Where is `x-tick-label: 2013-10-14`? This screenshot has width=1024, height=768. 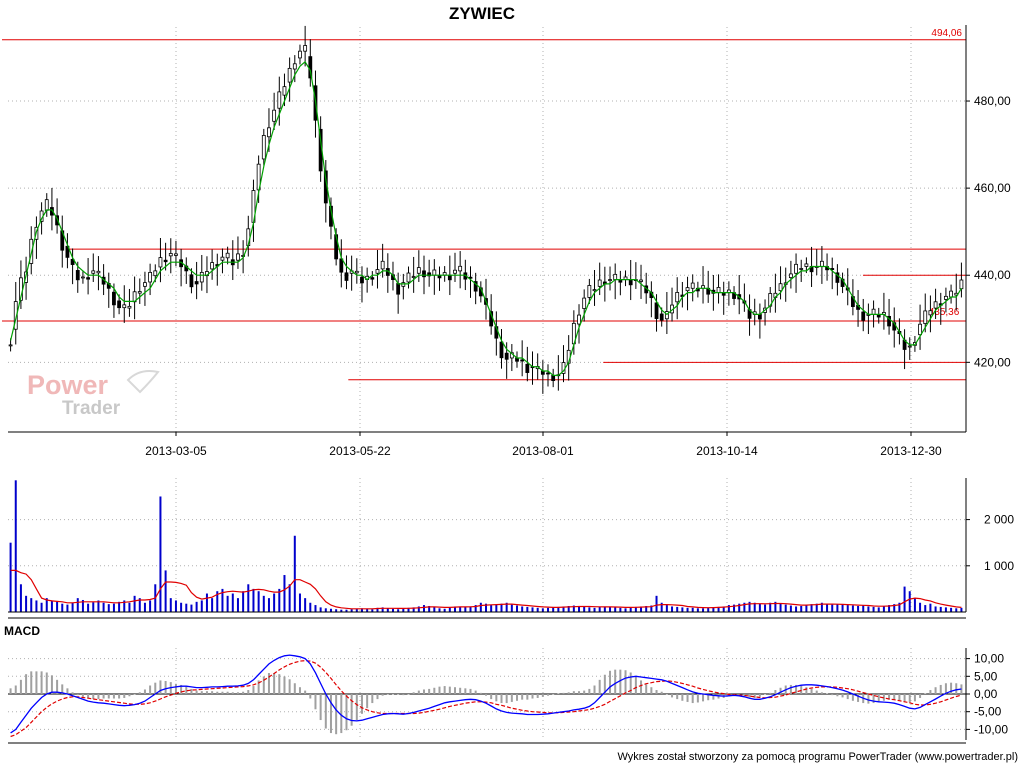
x-tick-label: 2013-10-14 is located at coordinates (727, 451).